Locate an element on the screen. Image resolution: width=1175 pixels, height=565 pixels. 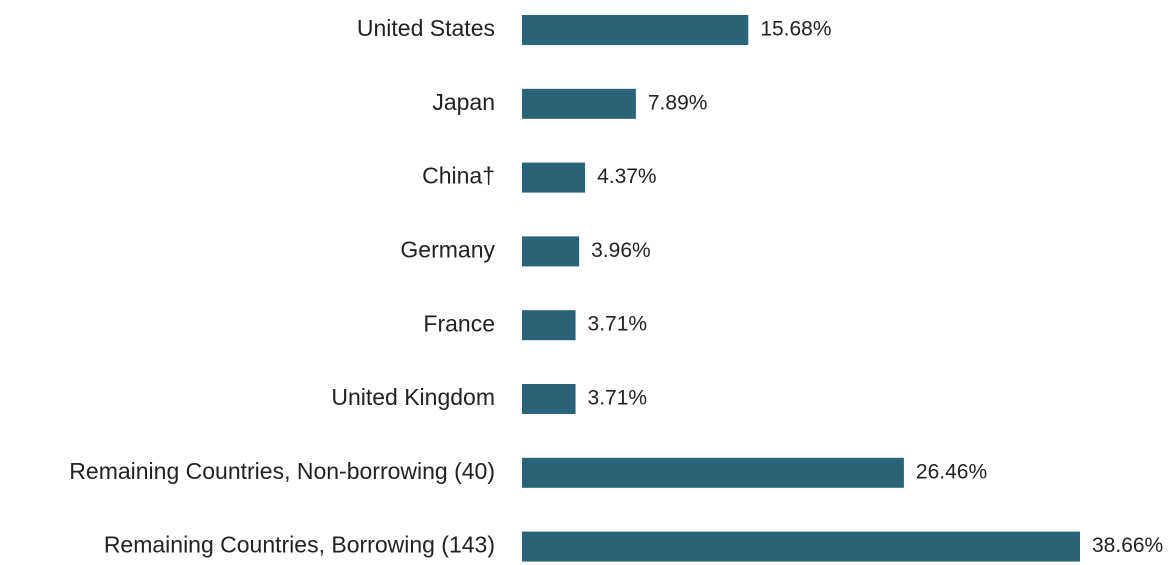
value-label: 7.89% is located at coordinates (678, 102).